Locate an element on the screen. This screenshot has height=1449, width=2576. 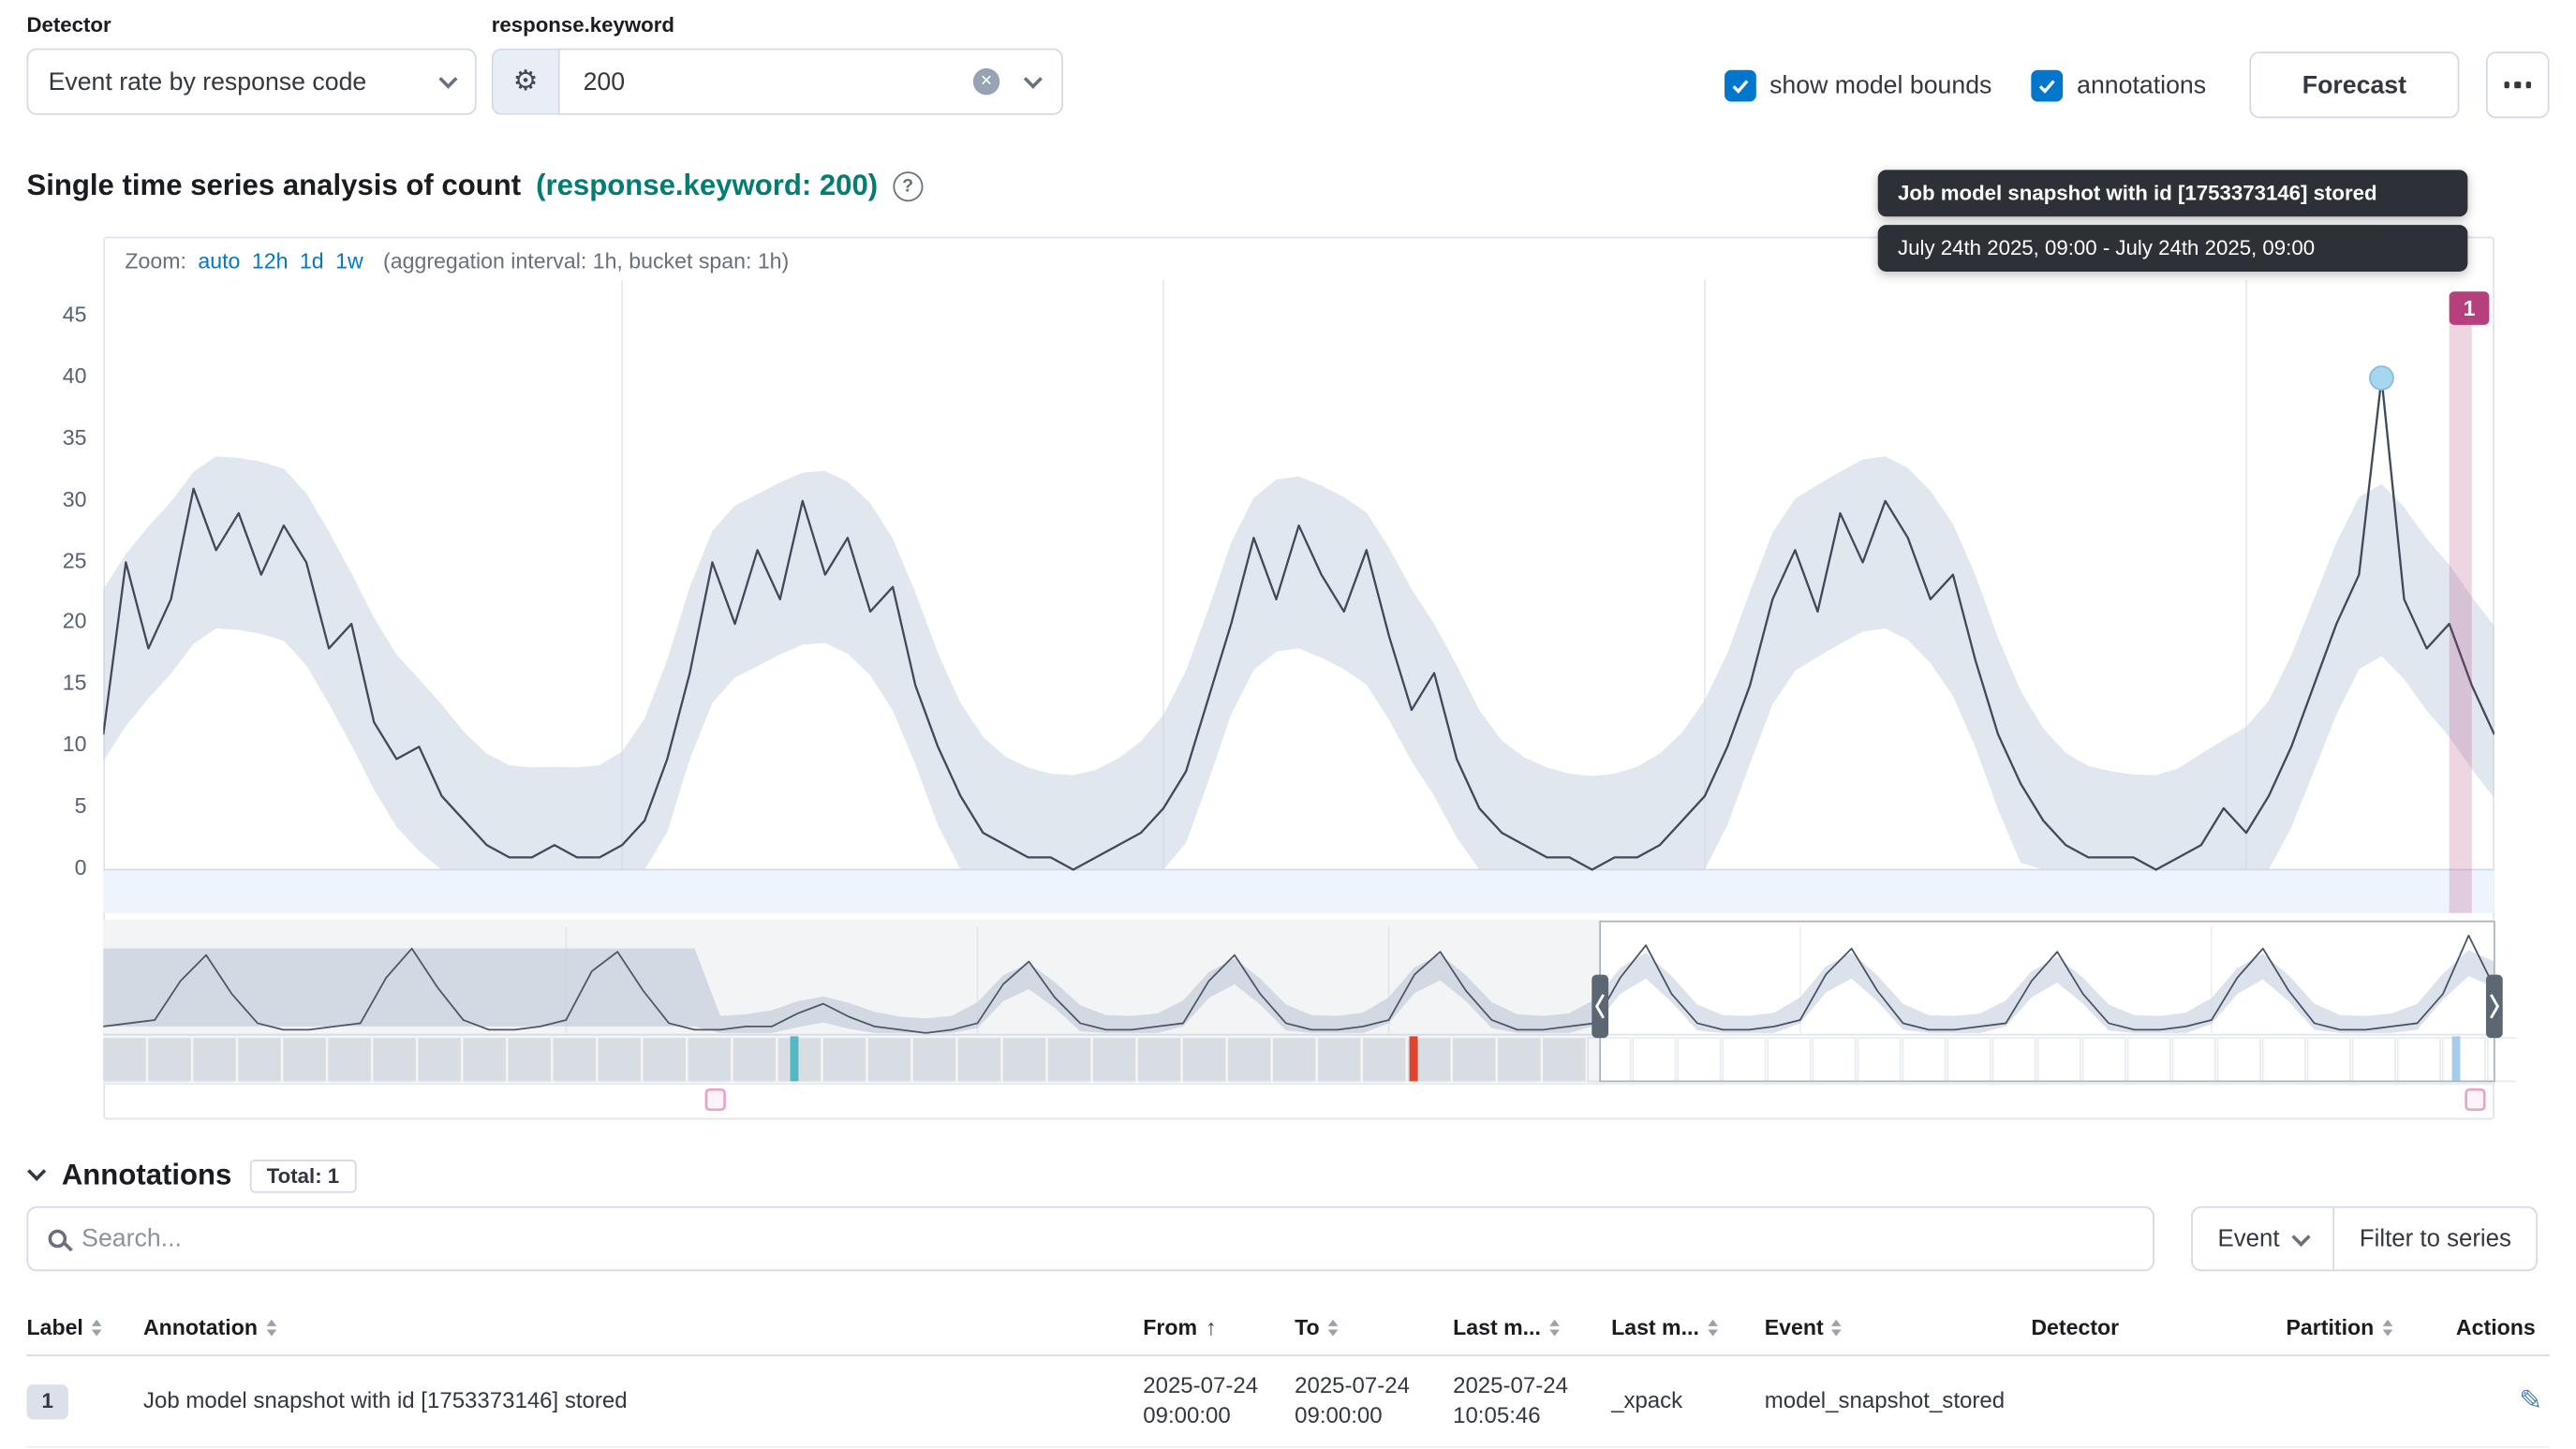
column-header-to: To is located at coordinates (1374, 1326).